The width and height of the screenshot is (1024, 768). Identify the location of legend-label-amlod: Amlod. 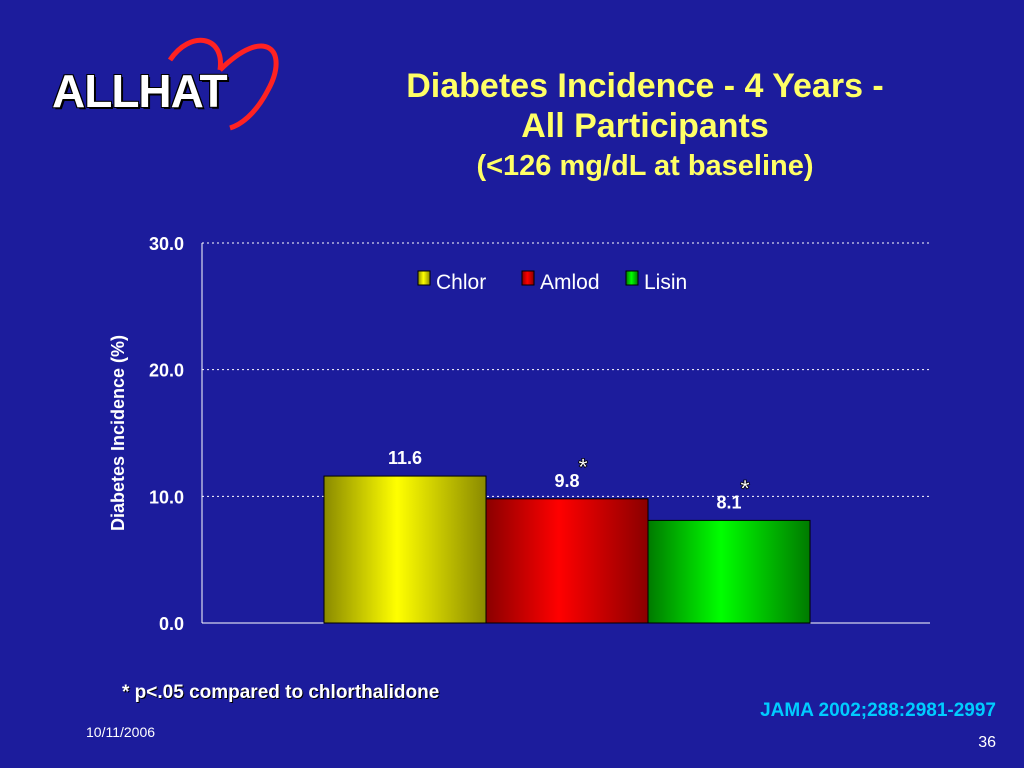
(570, 282).